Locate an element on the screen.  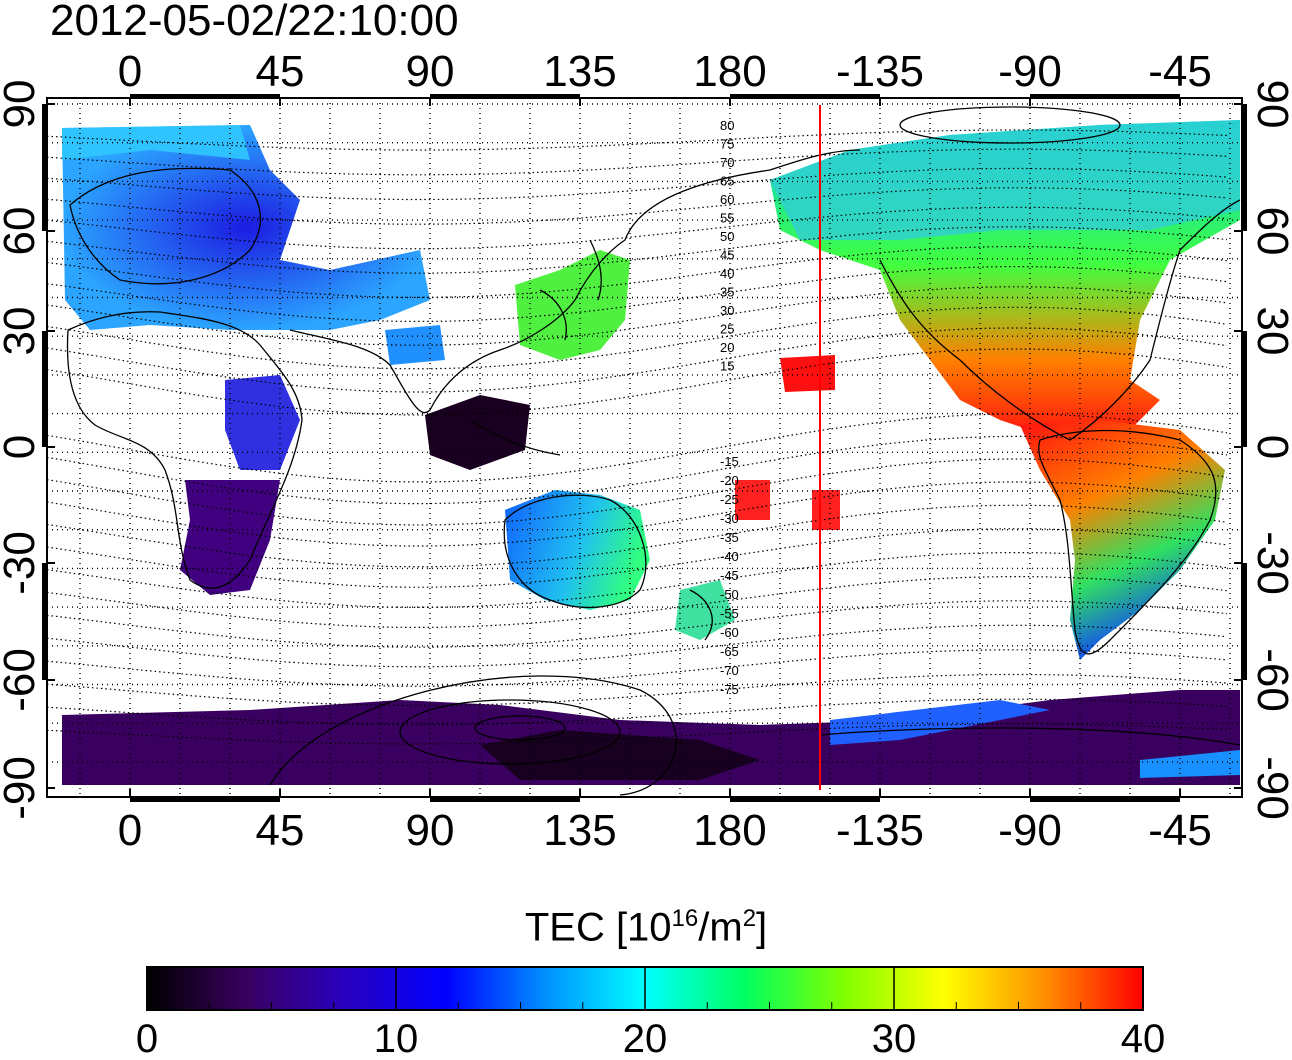
left-latitude-labels: 90 60 30 0 -30 -60 -90 is located at coordinates (22, 450).